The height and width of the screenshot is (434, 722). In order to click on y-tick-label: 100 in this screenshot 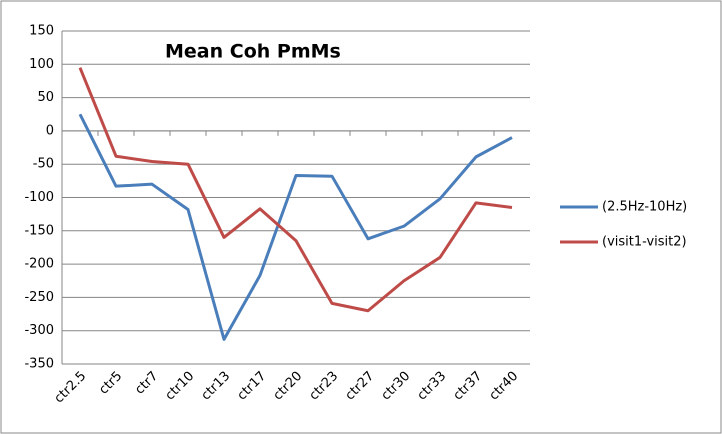, I will do `click(41, 64)`.